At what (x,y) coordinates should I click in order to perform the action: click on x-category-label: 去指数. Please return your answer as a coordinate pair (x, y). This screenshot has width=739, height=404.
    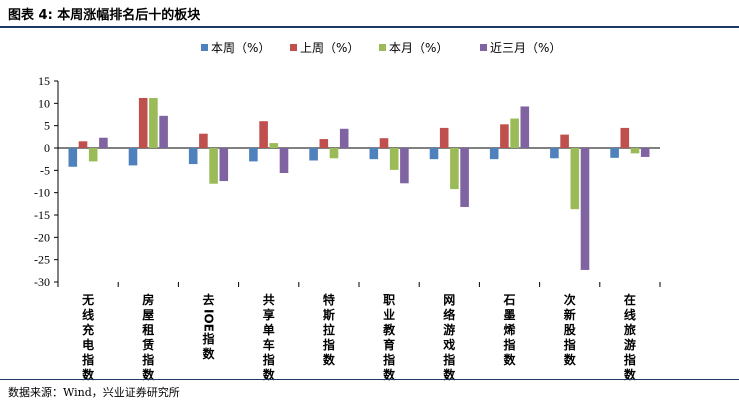
    Looking at the image, I should click on (208, 326).